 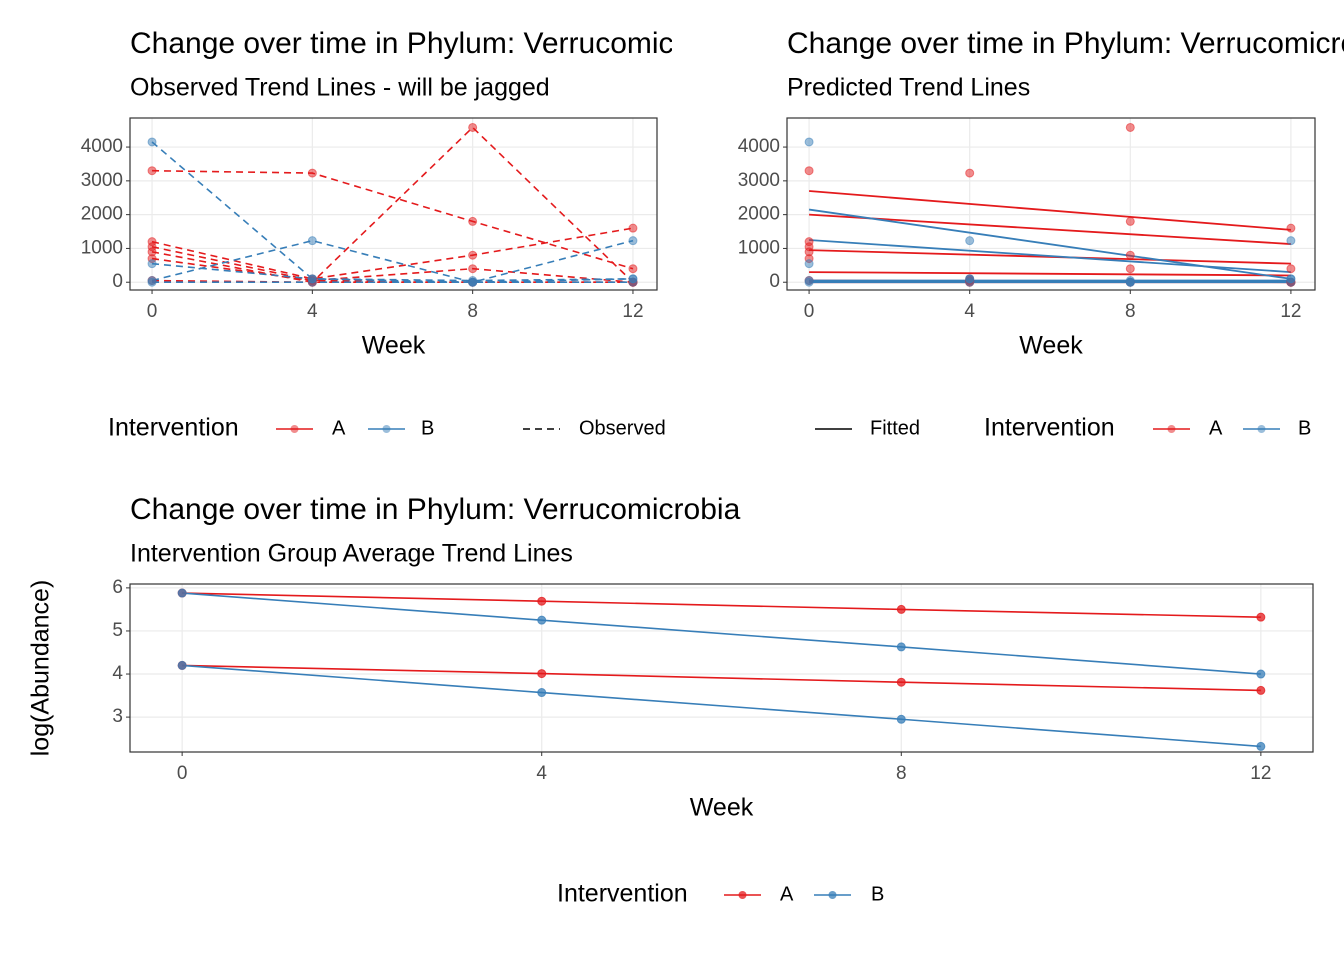 What do you see at coordinates (895, 428) in the screenshot?
I see `legend-label: Fitted` at bounding box center [895, 428].